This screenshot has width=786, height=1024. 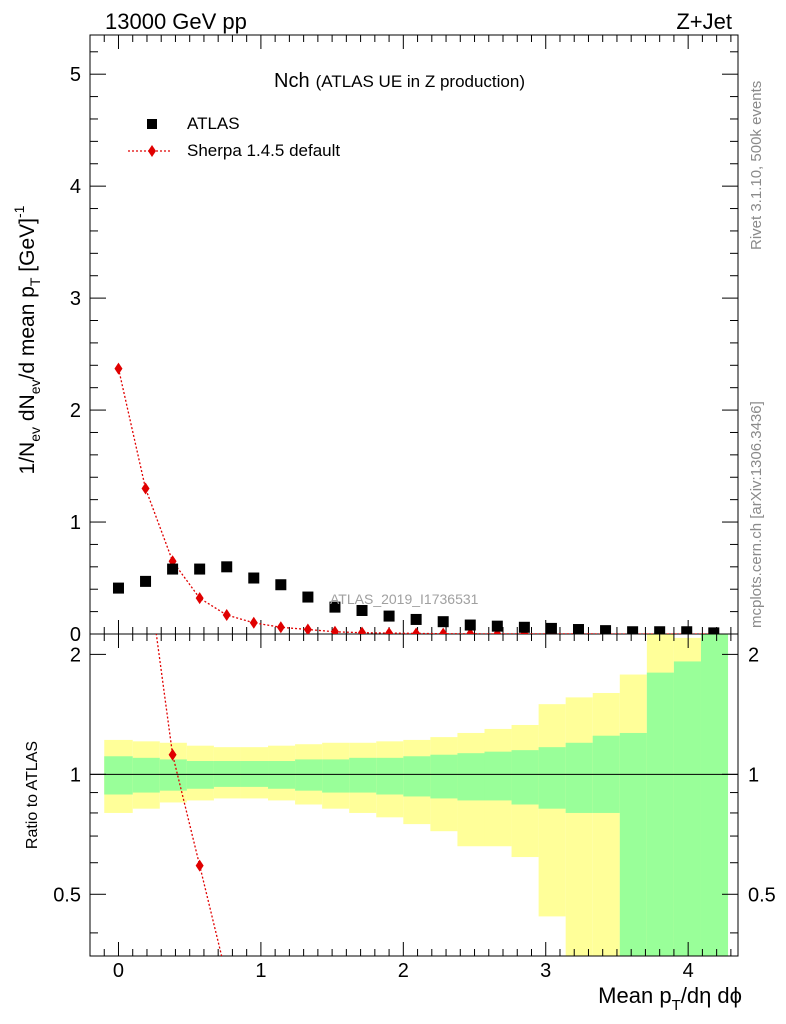 I want to click on ratio-tick-label-right: 1, so click(x=753, y=775).